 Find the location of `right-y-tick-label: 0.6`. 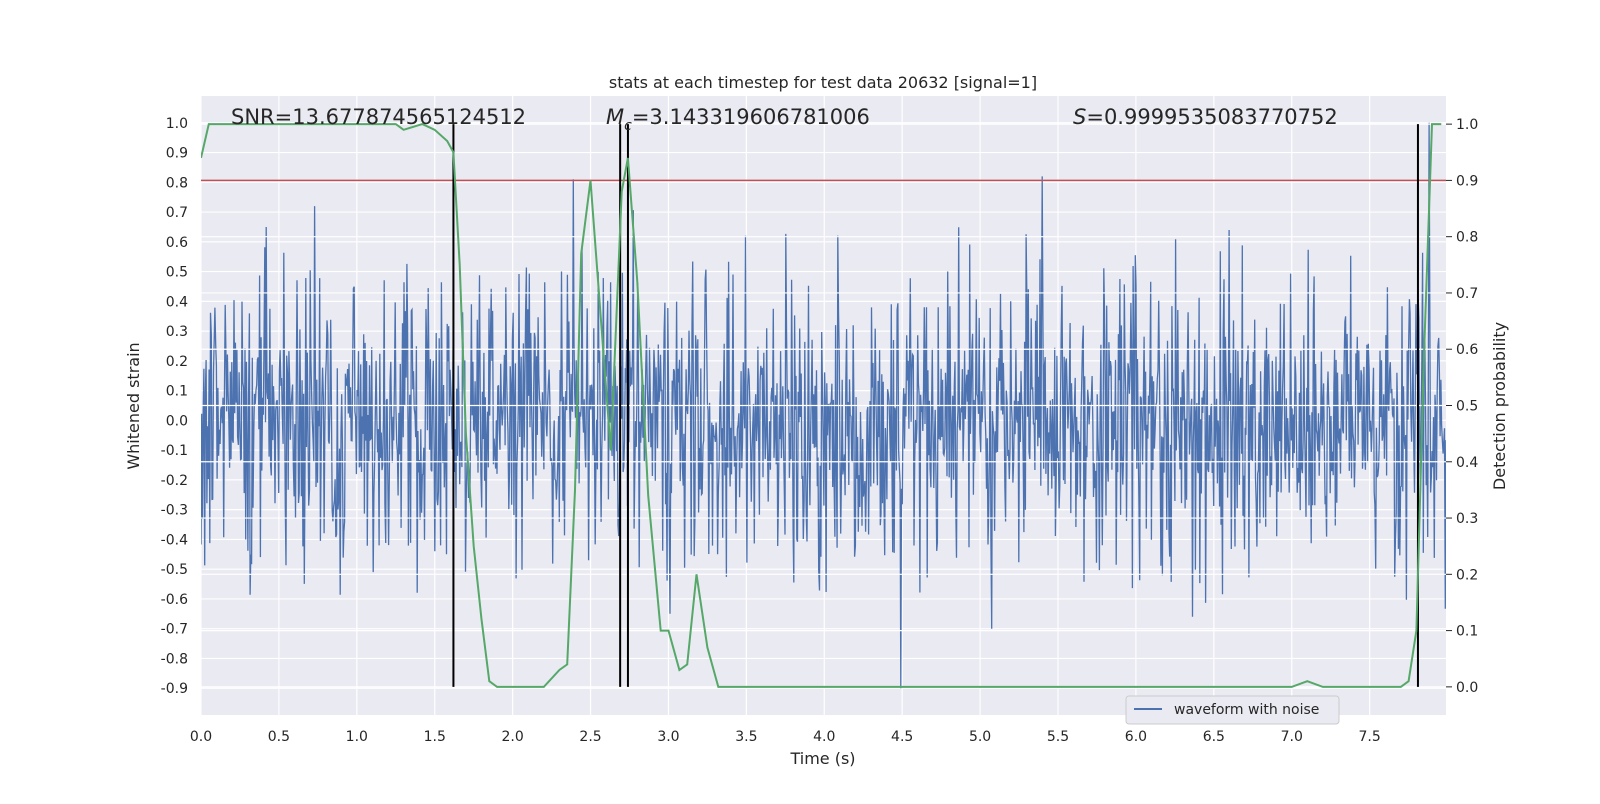

right-y-tick-label: 0.6 is located at coordinates (1467, 350).